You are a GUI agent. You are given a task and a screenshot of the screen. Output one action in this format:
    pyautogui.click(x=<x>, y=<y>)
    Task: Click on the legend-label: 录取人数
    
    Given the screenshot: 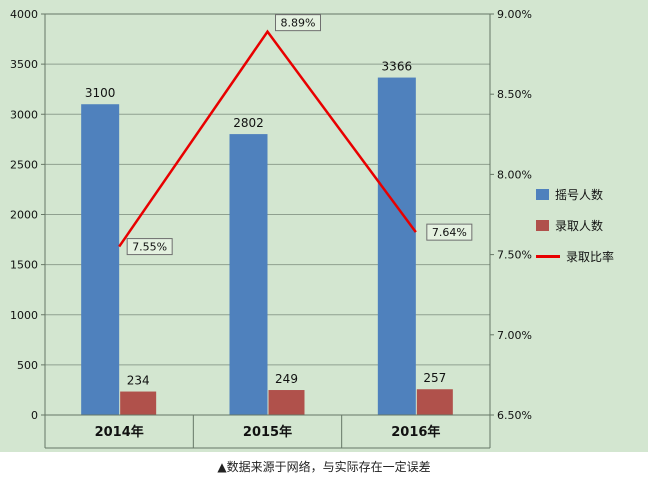 What is the action you would take?
    pyautogui.click(x=579, y=226)
    